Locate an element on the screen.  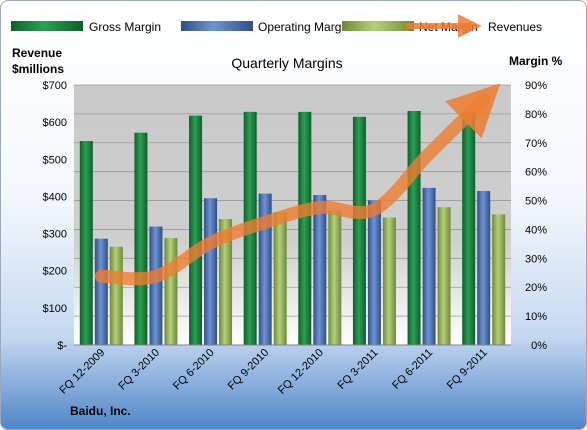
left-axis-ticks: $- $100 $200 $300 $400 $500 $600 $700 is located at coordinates (55, 216).